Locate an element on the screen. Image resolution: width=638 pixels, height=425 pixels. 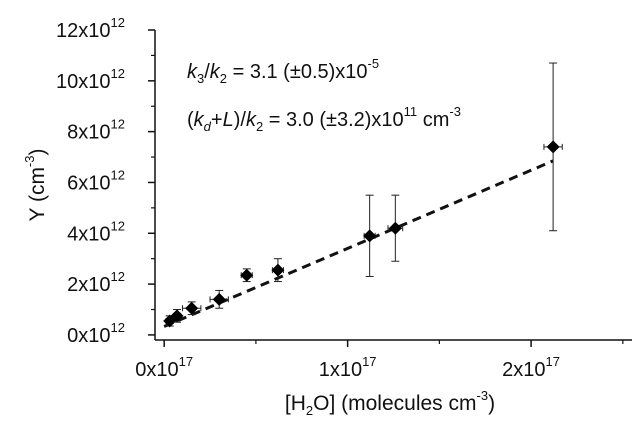
y-tick-label: 10x1012 is located at coordinates (90, 79).